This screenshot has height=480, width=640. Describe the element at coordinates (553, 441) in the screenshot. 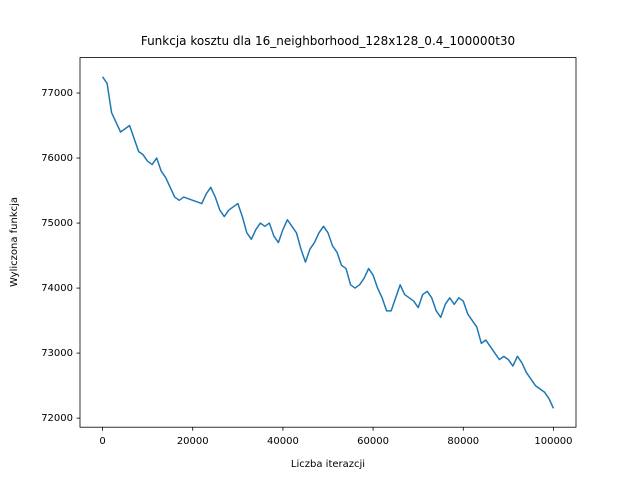

I see `x-tick-label: 100000` at that location.